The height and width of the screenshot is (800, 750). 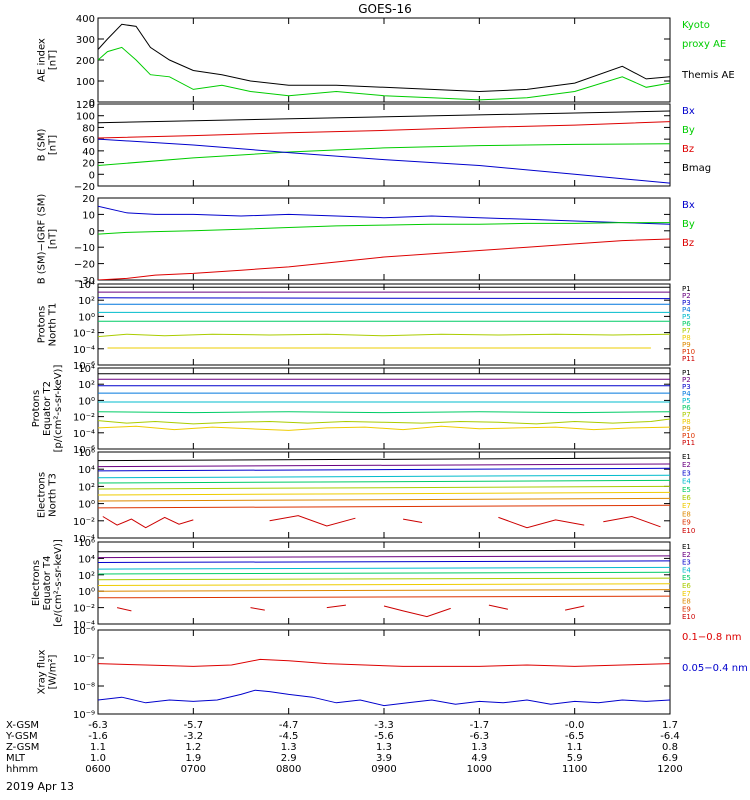 I want to click on ephemeris-value: -6.3, so click(x=480, y=736).